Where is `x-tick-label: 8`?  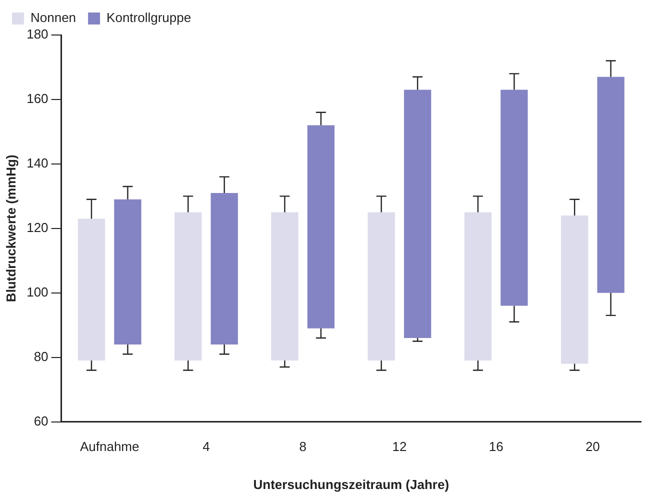
x-tick-label: 8 is located at coordinates (302, 446).